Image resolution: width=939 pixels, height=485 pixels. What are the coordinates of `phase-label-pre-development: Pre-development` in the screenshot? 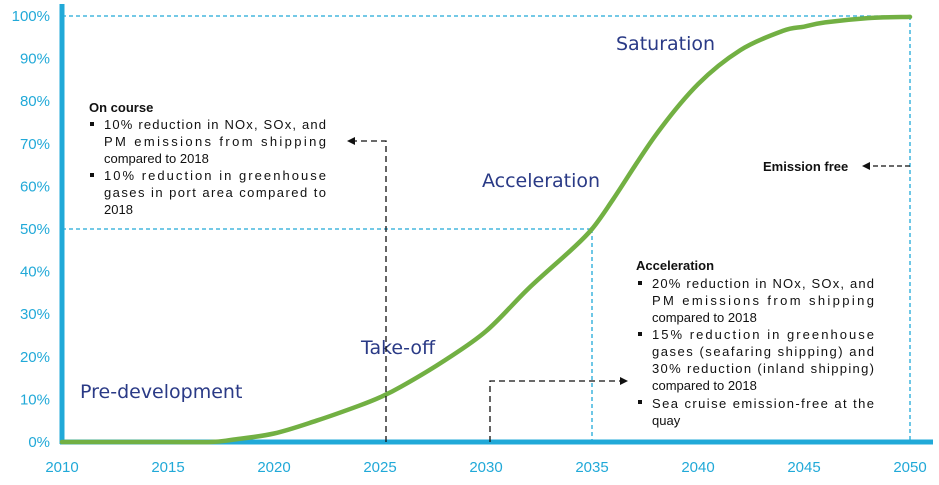 It's located at (161, 392).